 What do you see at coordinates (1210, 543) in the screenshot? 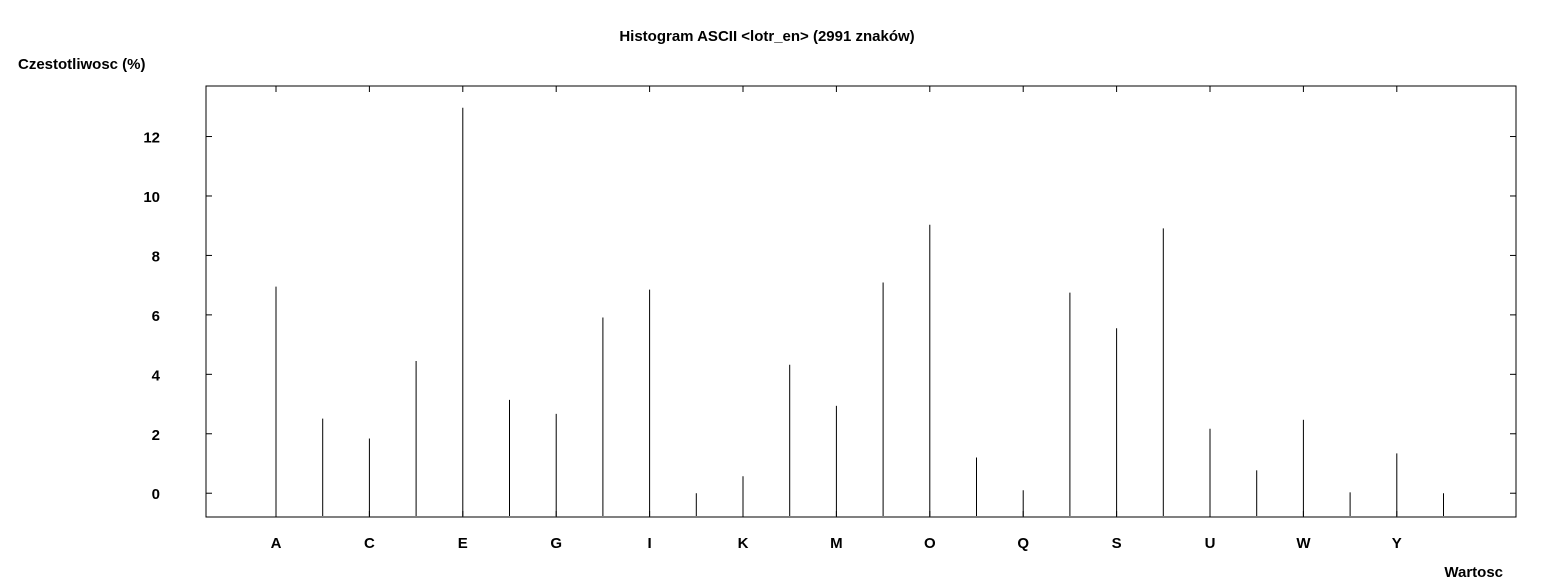
I see `x-tick-label: U` at bounding box center [1210, 543].